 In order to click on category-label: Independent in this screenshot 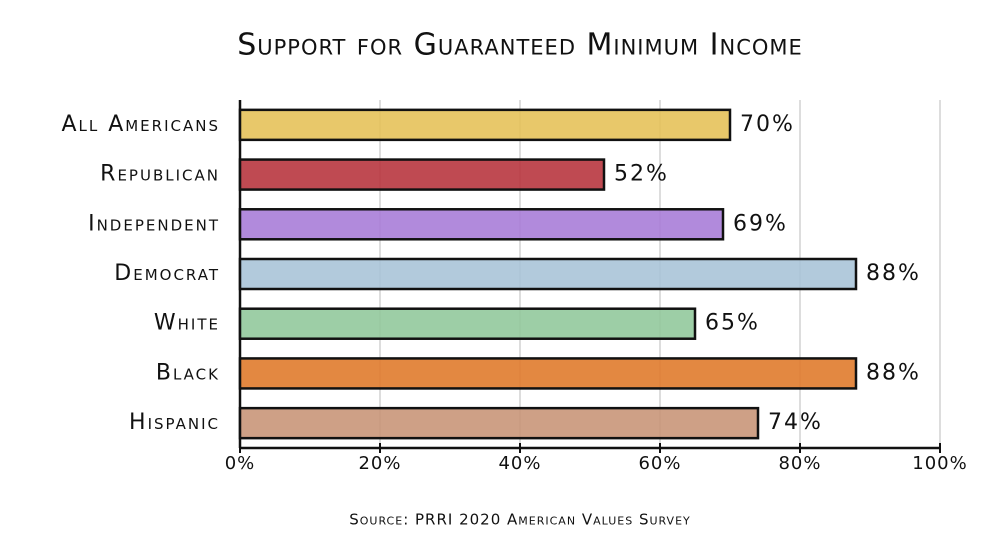, I will do `click(154, 223)`.